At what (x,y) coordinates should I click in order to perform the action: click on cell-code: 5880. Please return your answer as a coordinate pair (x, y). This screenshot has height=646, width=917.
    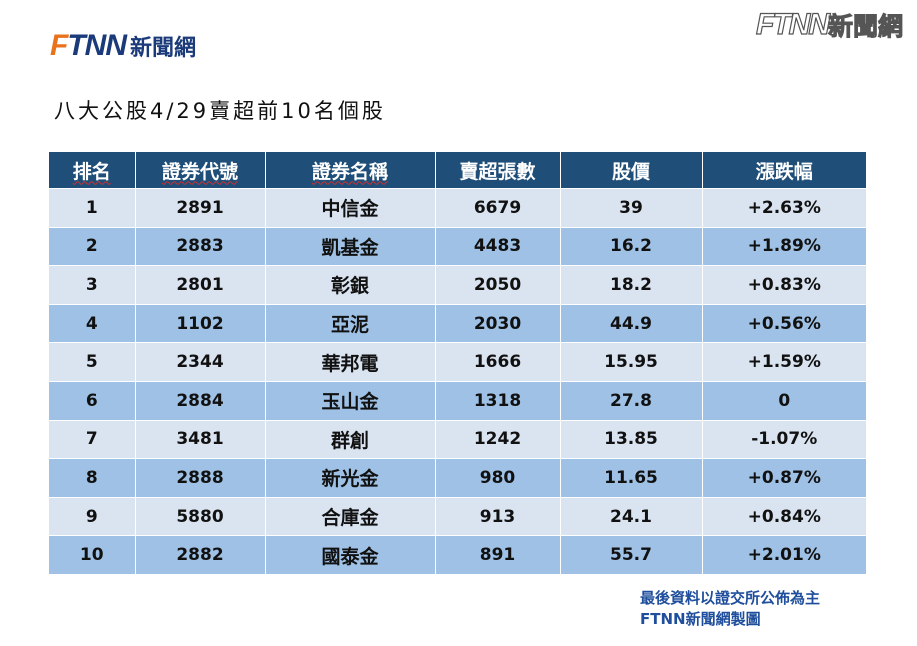
    Looking at the image, I should click on (200, 517).